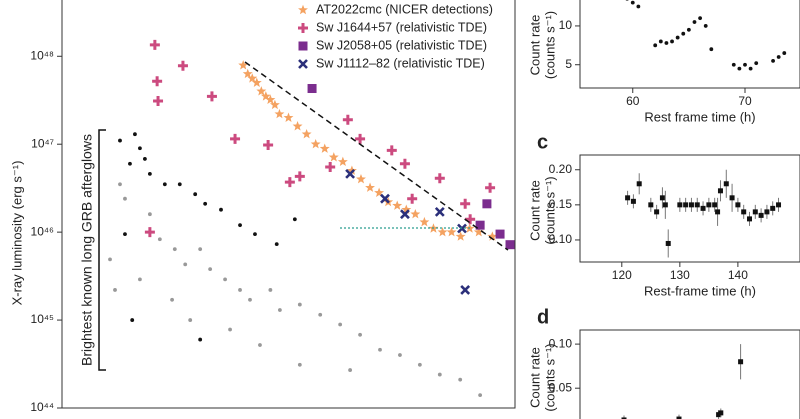  I want to click on y-tick-label: 0.10, so click(561, 239).